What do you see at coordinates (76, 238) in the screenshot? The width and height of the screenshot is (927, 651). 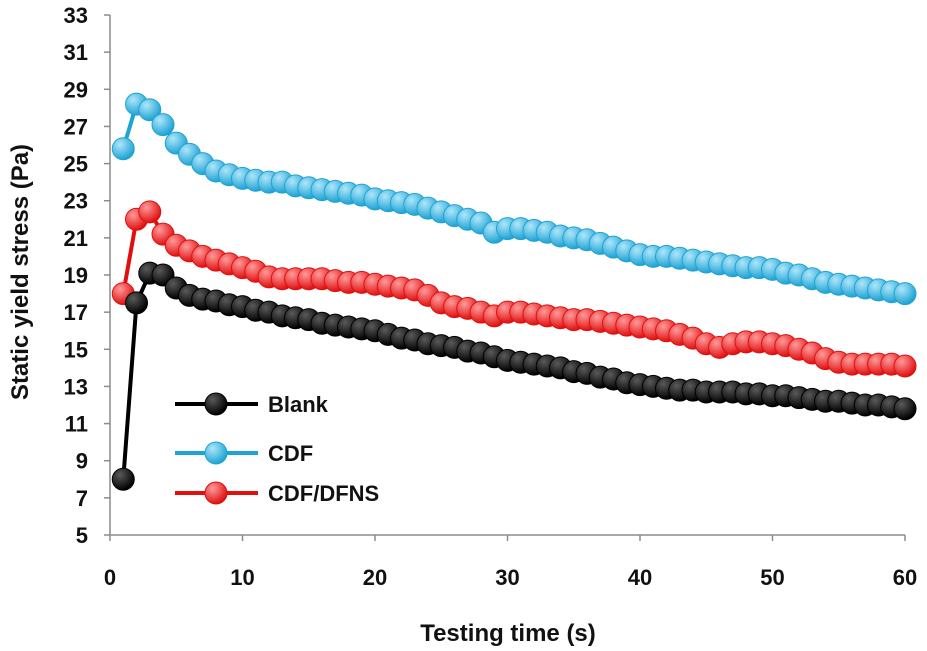 I see `y-tick-label: 21` at bounding box center [76, 238].